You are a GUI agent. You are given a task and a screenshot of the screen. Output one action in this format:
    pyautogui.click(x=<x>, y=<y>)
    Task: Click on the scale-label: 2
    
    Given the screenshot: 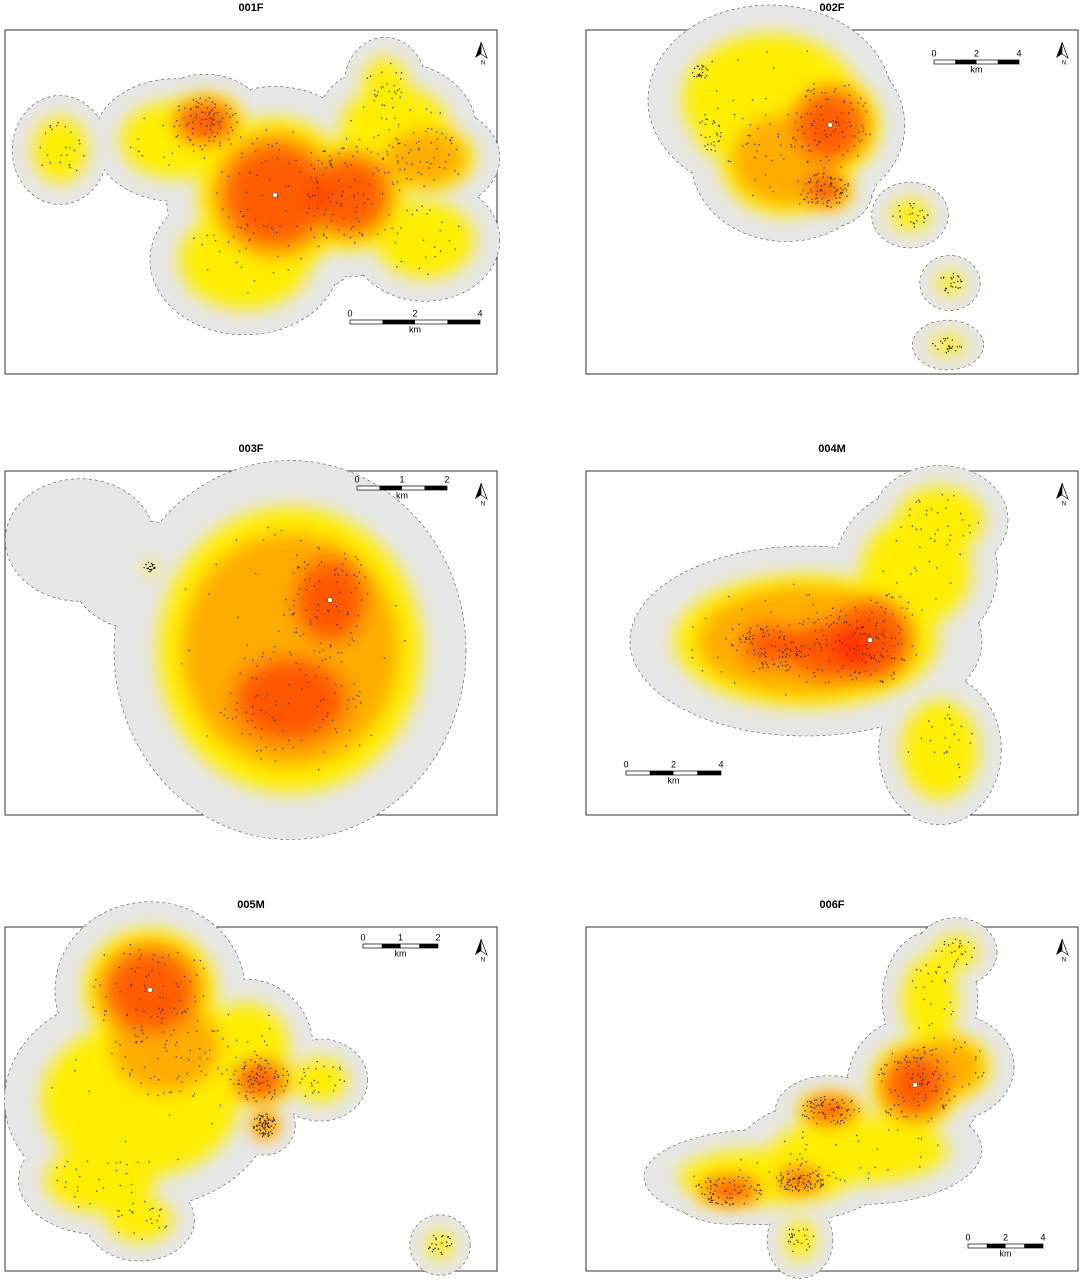 What is the action you would take?
    pyautogui.click(x=976, y=53)
    